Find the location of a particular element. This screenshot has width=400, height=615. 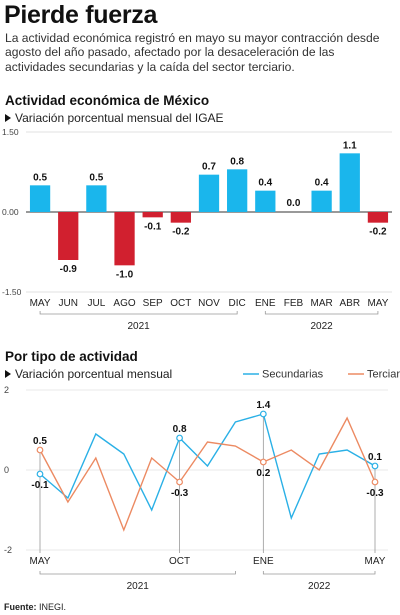

data-label: 1.1 is located at coordinates (350, 145).